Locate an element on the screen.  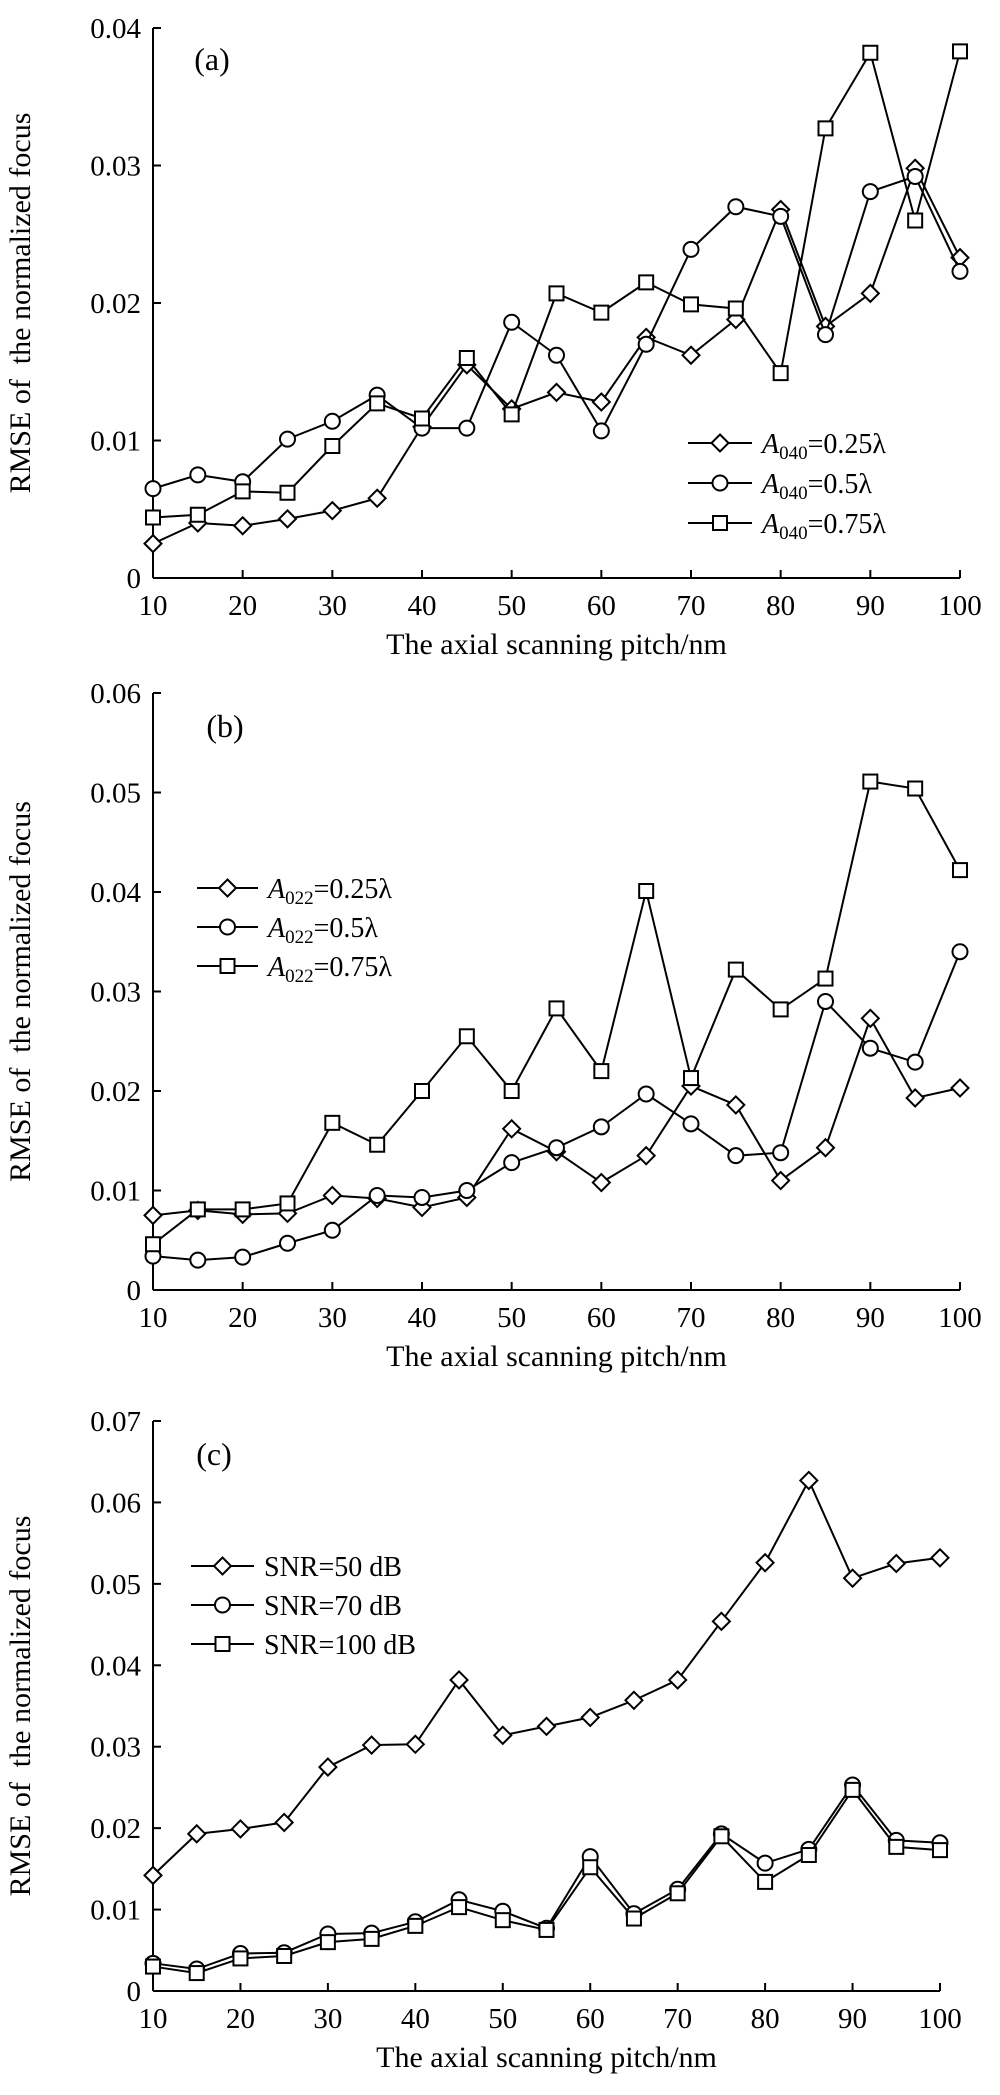
legend-label: A040=0.75λ is located at coordinates (823, 526).